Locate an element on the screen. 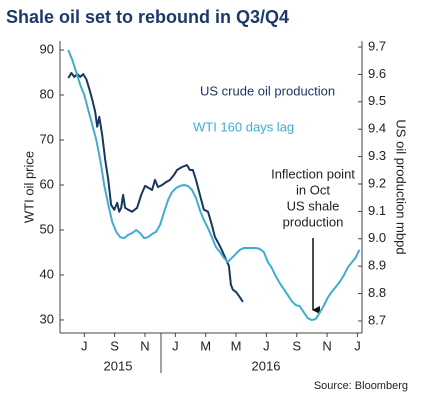  y-tick-label: 40 is located at coordinates (47, 273).